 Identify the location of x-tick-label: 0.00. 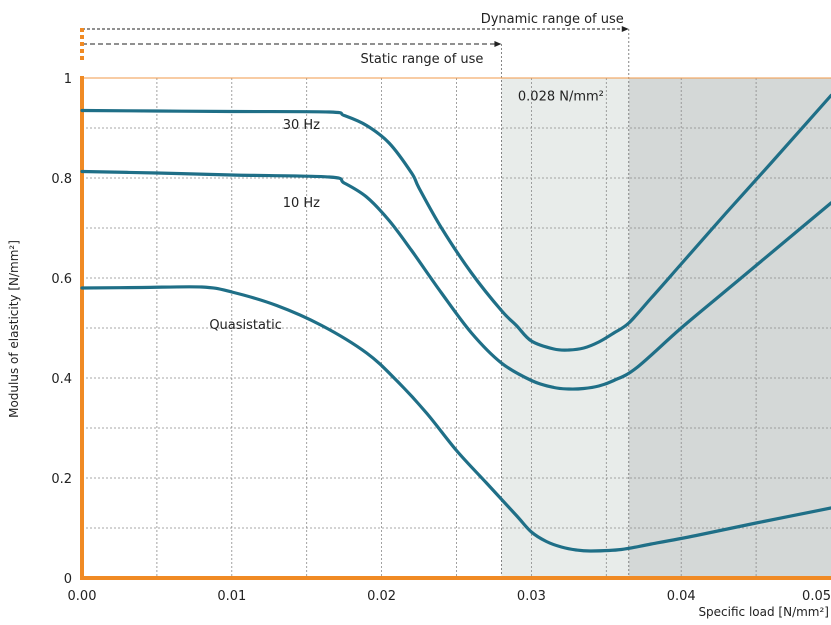
(82, 596).